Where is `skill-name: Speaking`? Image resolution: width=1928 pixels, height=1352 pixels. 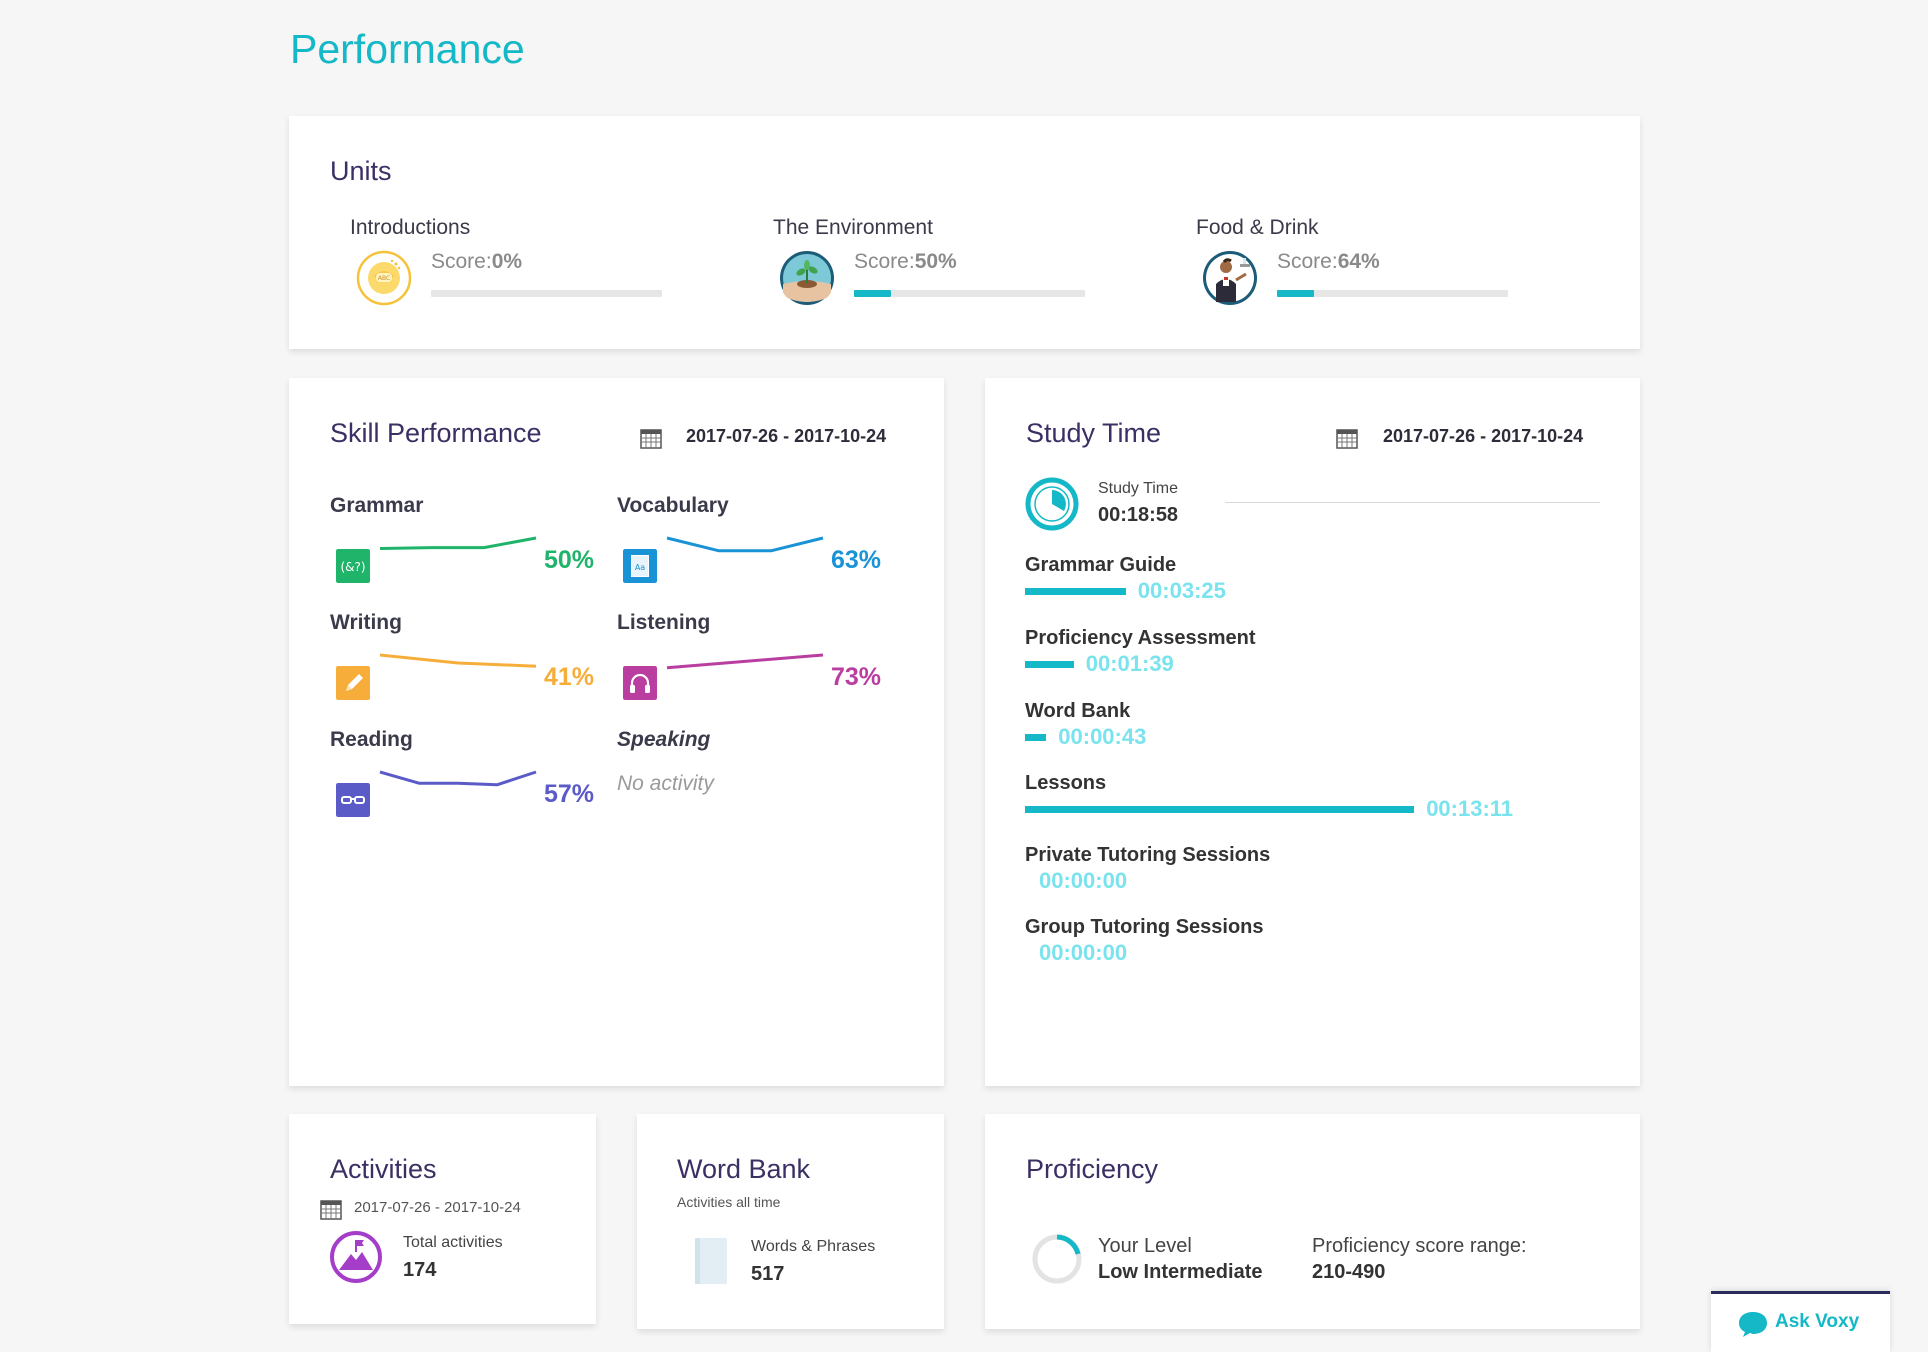
skill-name: Speaking is located at coordinates (664, 739).